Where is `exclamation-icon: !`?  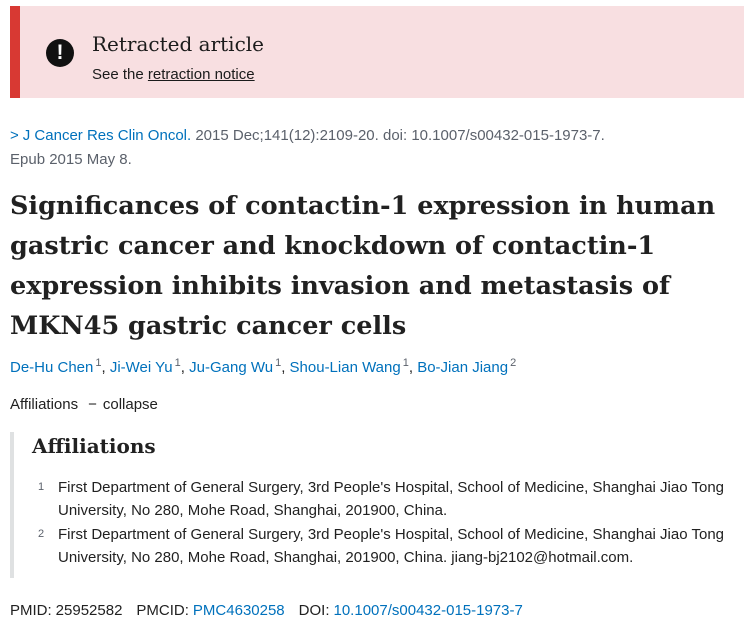 exclamation-icon: ! is located at coordinates (60, 53).